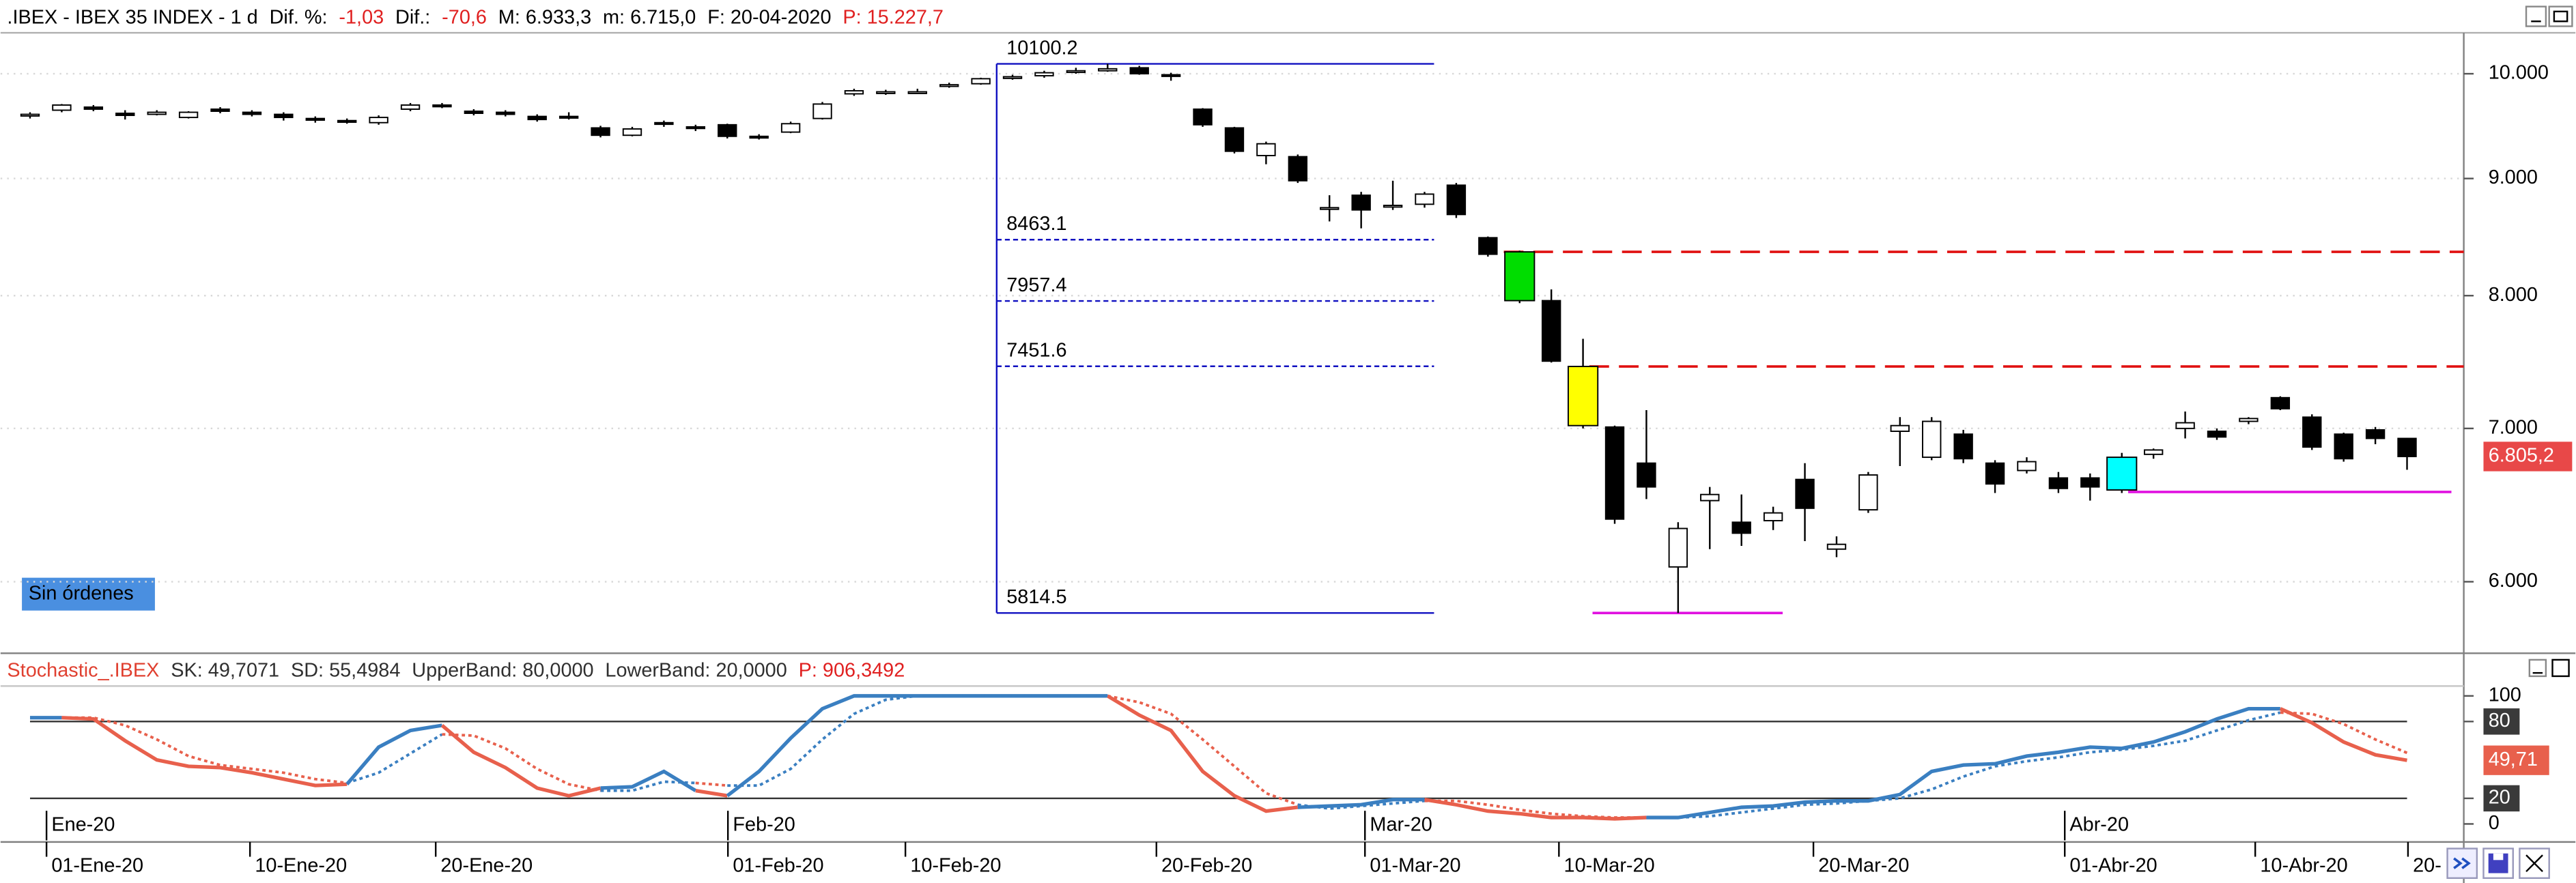 Image resolution: width=2576 pixels, height=883 pixels. Describe the element at coordinates (2427, 866) in the screenshot. I see `x-tick-label: 20-` at that location.